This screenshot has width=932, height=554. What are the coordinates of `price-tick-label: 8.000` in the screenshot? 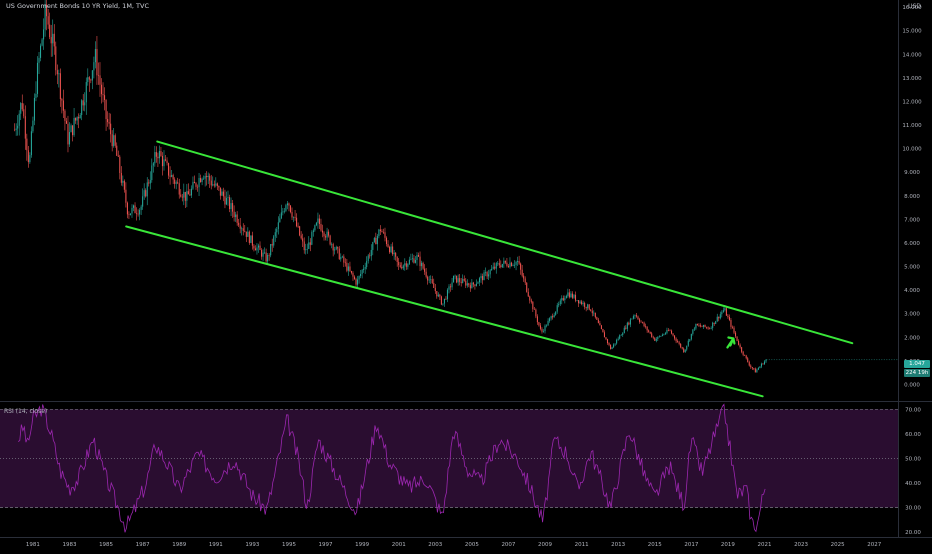 It's located at (912, 197).